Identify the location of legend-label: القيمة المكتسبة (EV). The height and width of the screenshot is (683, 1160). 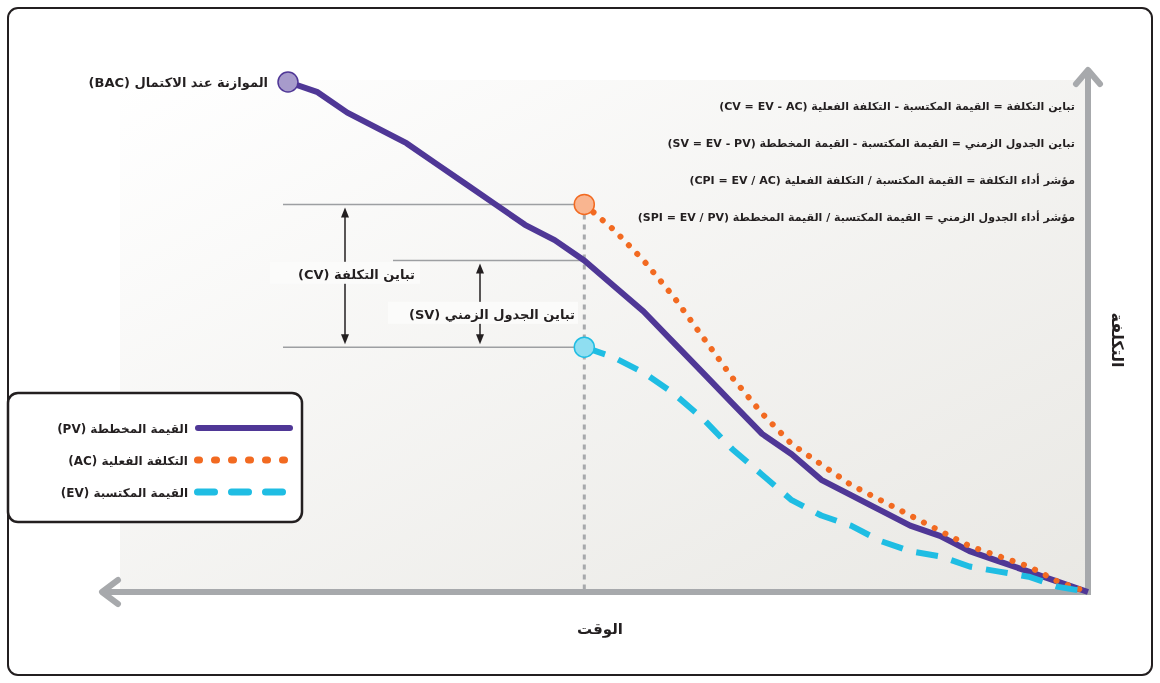
(124, 493).